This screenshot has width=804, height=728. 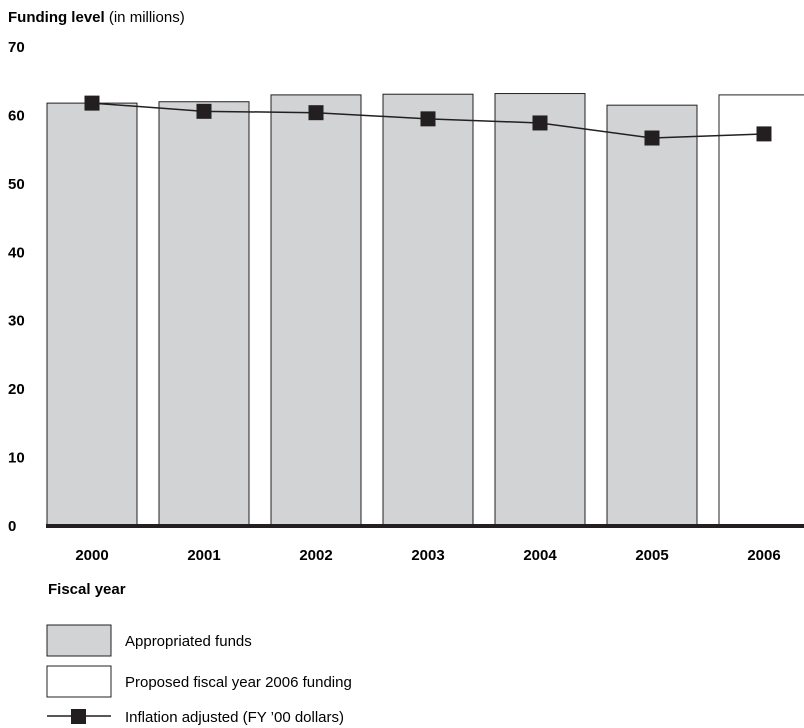 What do you see at coordinates (91, 555) in the screenshot?
I see `x-tick-label: 2000` at bounding box center [91, 555].